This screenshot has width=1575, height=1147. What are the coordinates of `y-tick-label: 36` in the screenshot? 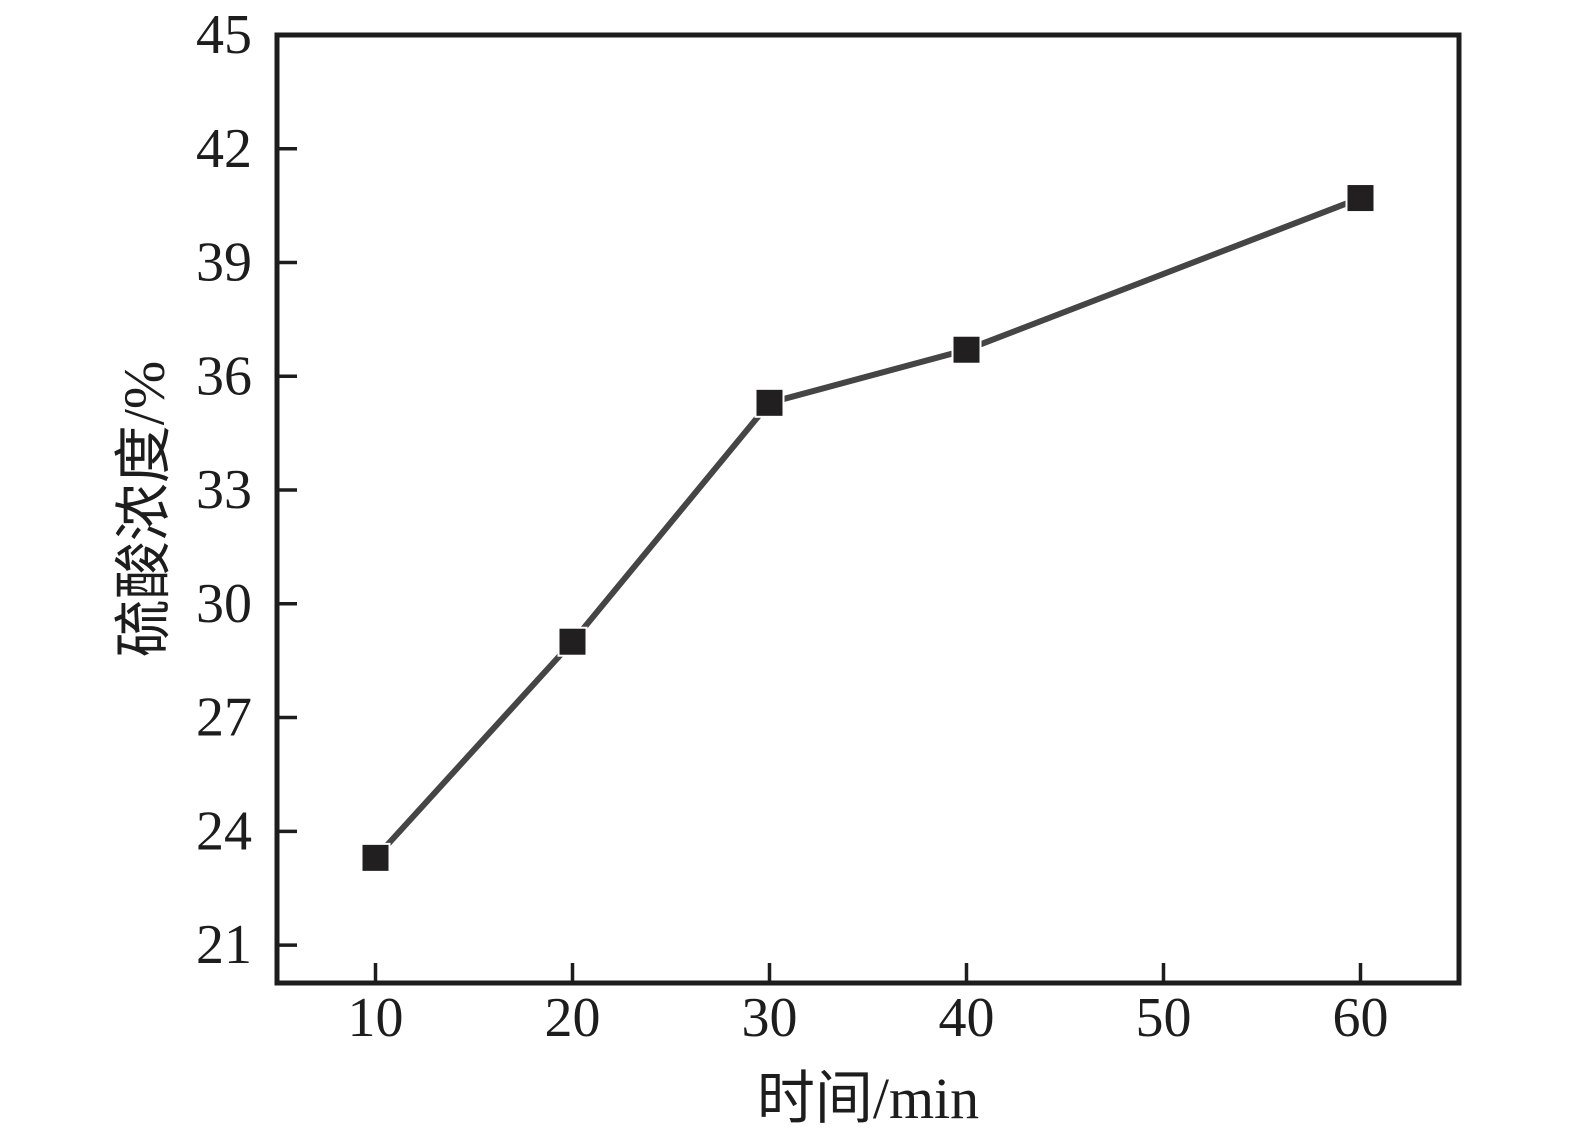 It's located at (224, 376).